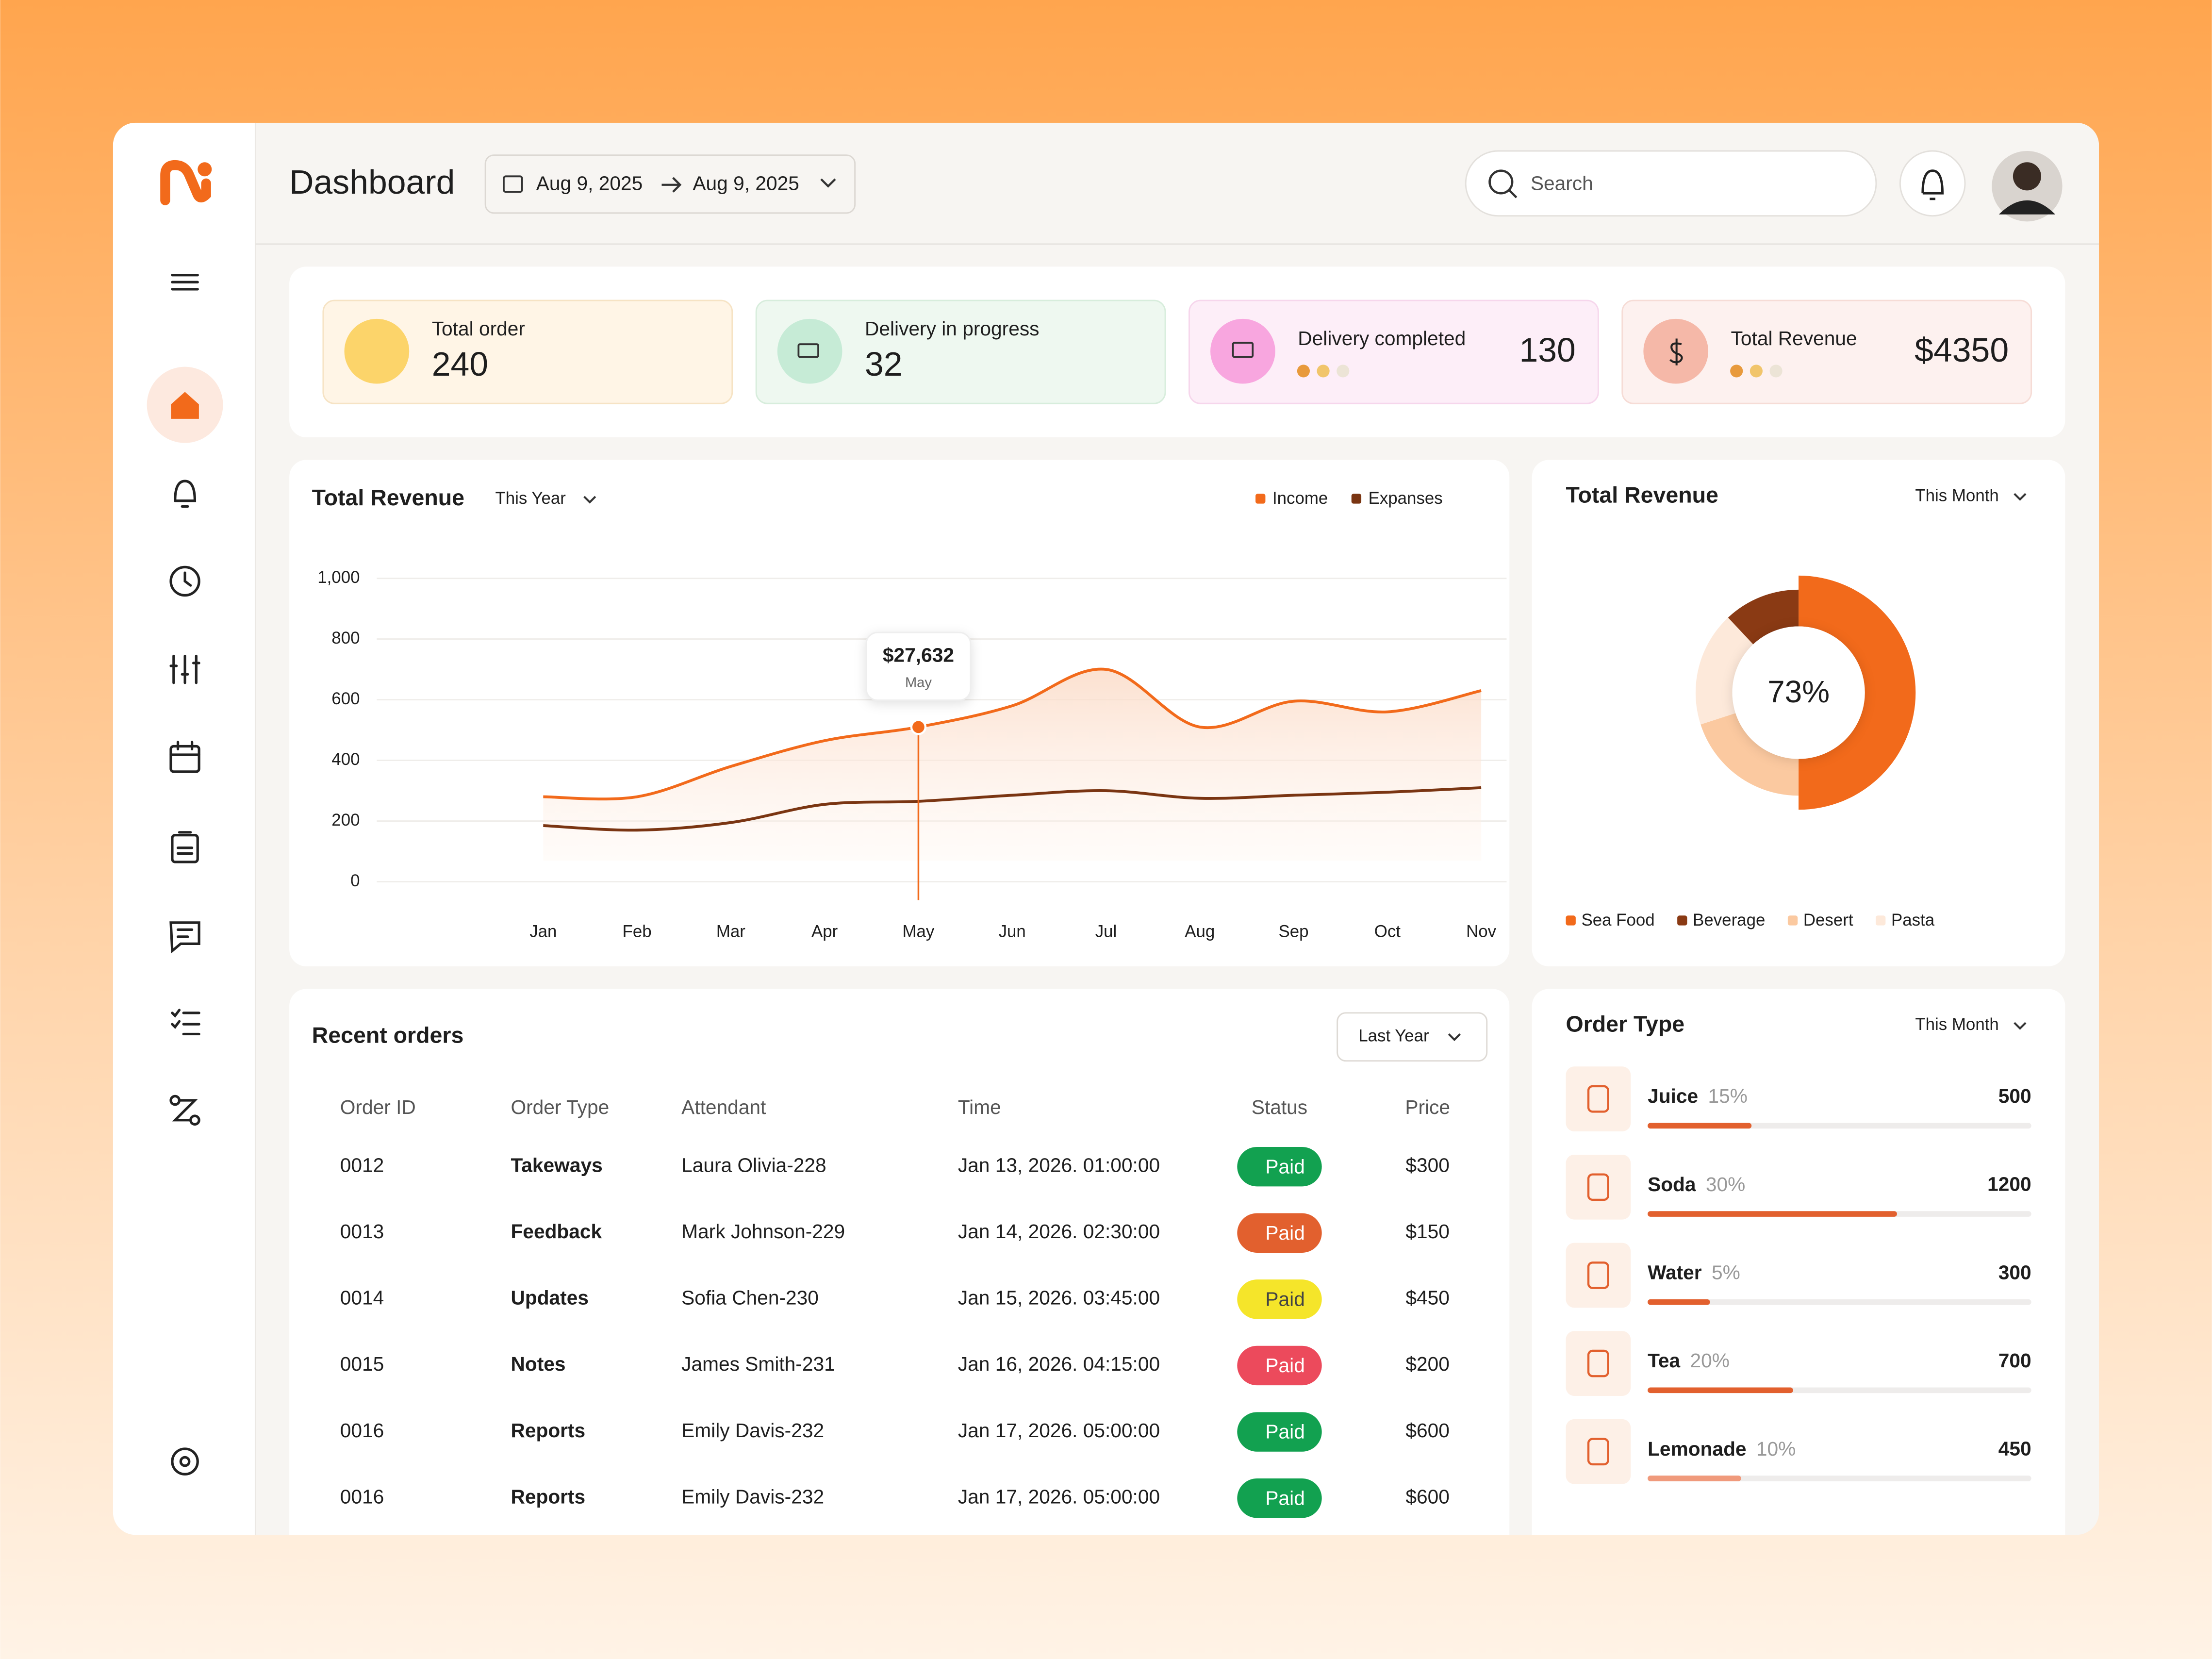 This screenshot has height=1659, width=2212. I want to click on x-tick-label: Aug, so click(1200, 931).